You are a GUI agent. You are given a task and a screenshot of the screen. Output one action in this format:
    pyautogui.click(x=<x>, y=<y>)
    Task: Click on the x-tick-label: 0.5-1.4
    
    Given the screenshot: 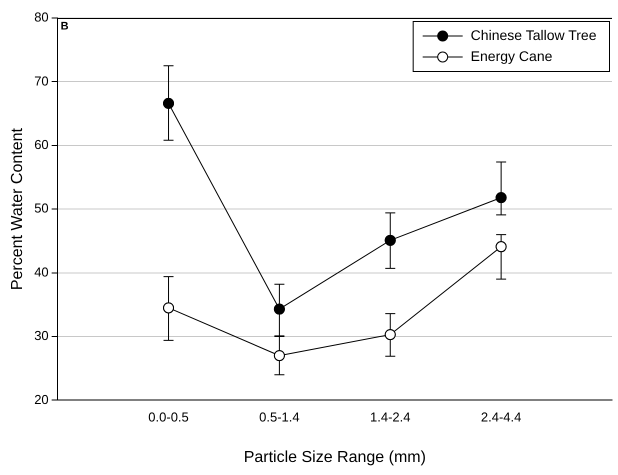 What is the action you would take?
    pyautogui.click(x=279, y=417)
    